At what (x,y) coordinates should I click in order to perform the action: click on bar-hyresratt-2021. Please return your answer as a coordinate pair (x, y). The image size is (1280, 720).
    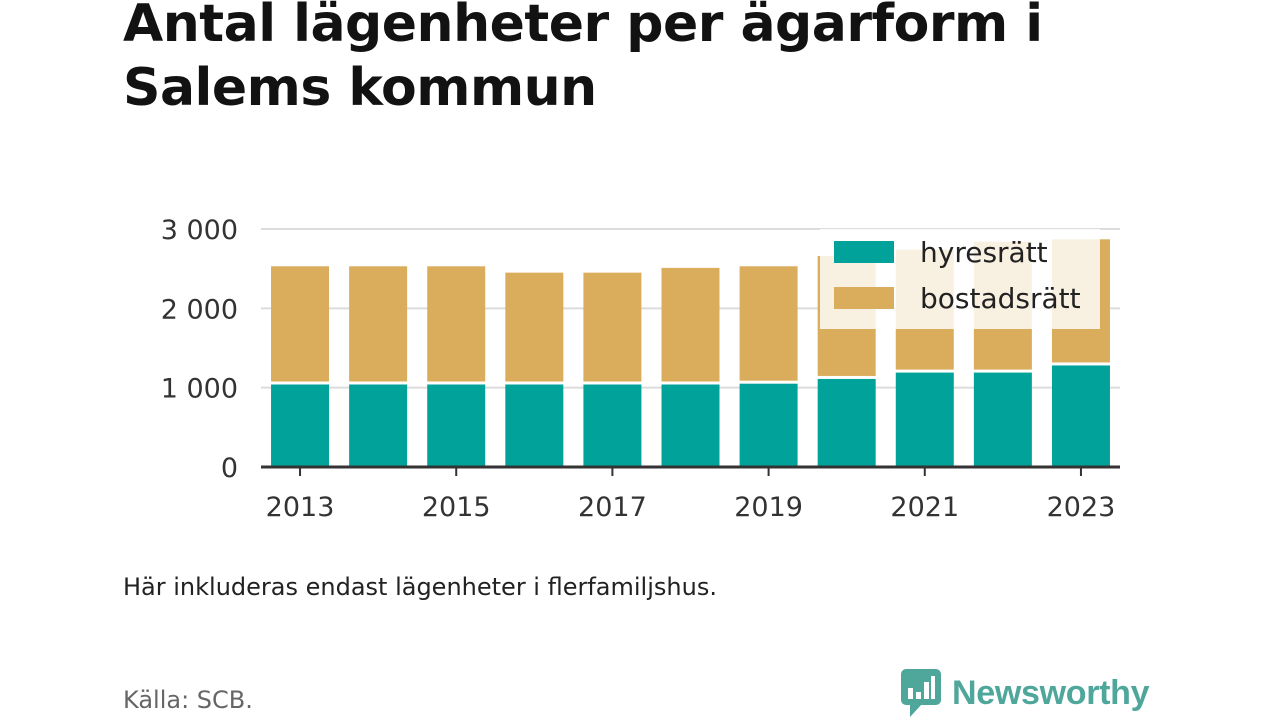
    Looking at the image, I should click on (924, 419).